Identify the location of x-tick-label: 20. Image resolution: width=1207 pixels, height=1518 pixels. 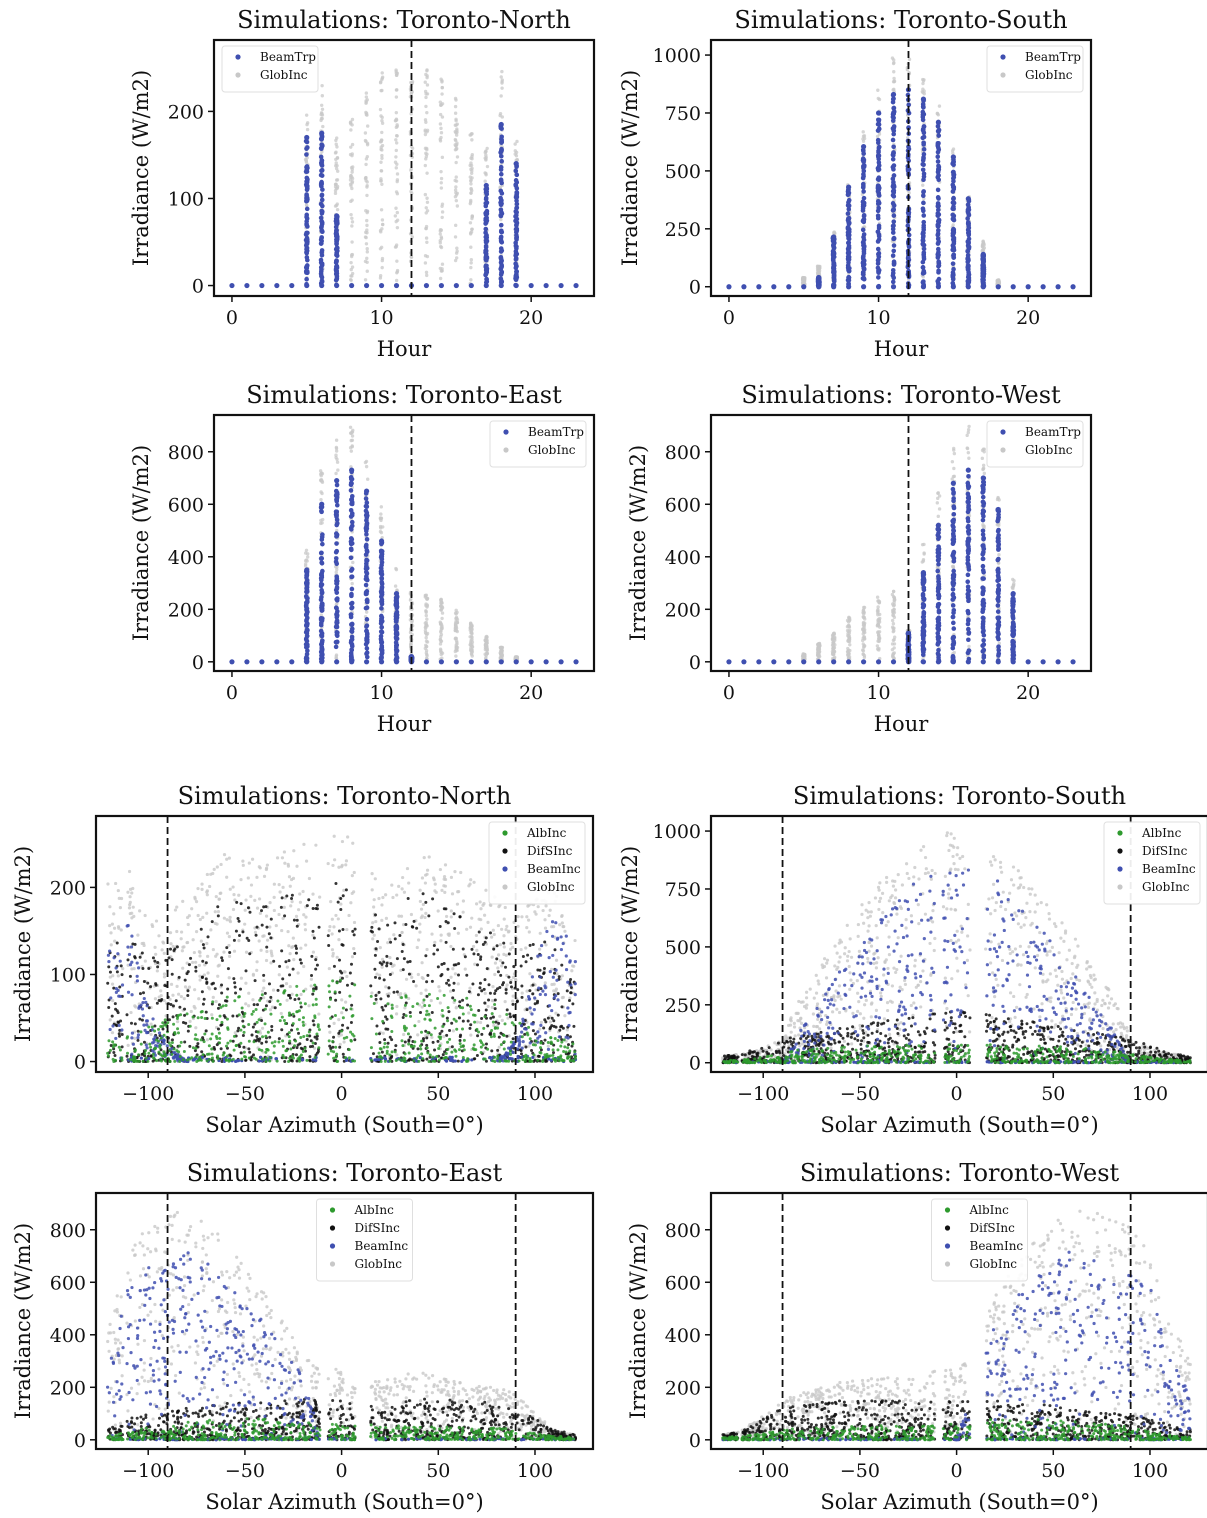
(531, 318).